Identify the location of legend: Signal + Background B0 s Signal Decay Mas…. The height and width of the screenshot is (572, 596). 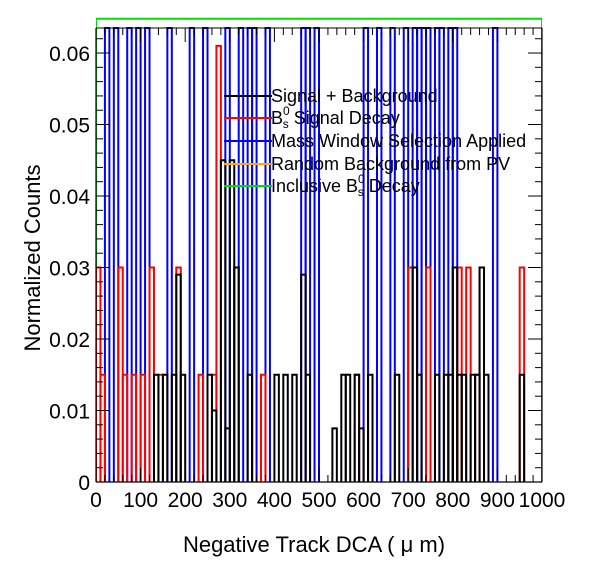
(375, 142).